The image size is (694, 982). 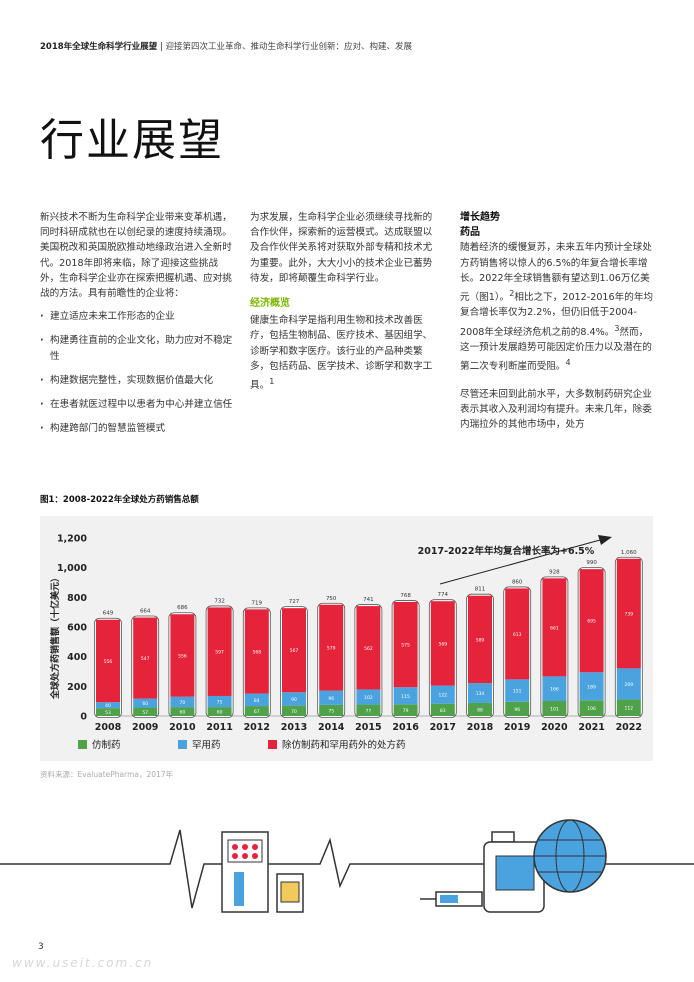 What do you see at coordinates (554, 572) in the screenshot?
I see `total-label: 928` at bounding box center [554, 572].